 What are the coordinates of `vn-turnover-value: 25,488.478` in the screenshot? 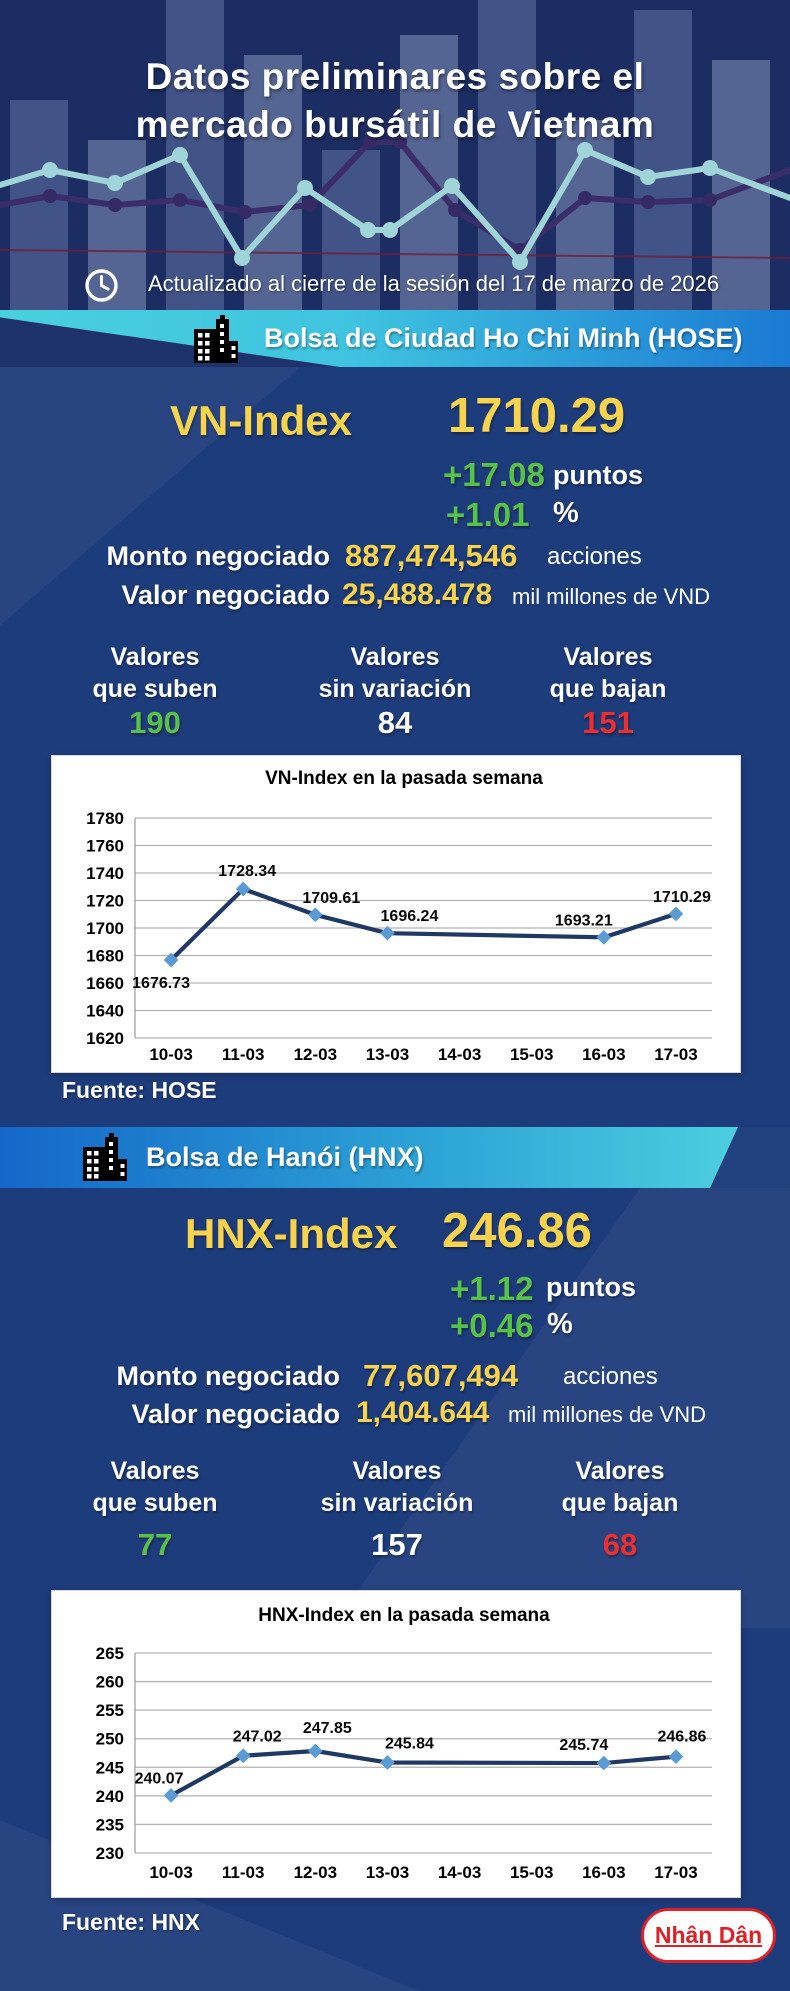 It's located at (417, 594).